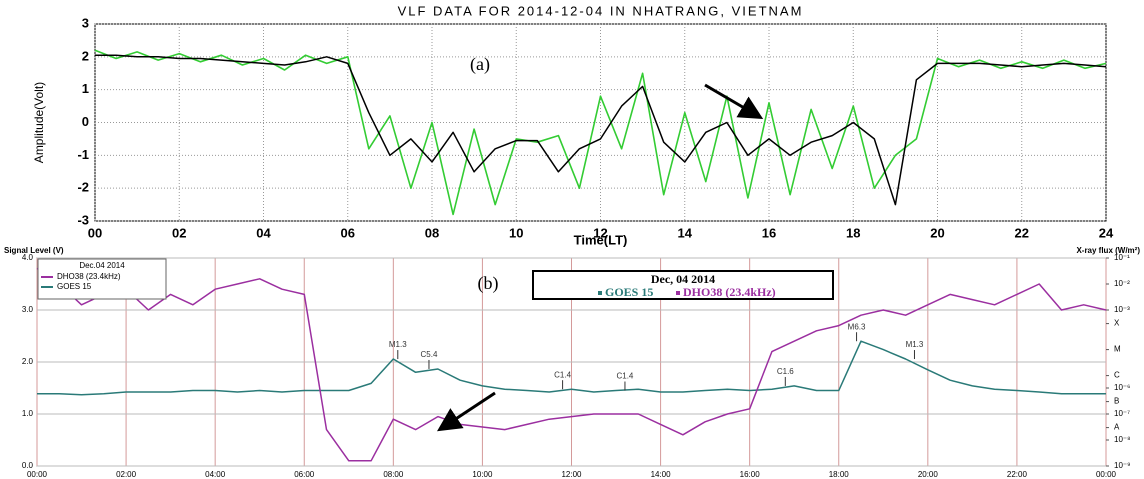 Image resolution: width=1144 pixels, height=479 pixels. What do you see at coordinates (1117, 375) in the screenshot?
I see `y2-tick-label: C` at bounding box center [1117, 375].